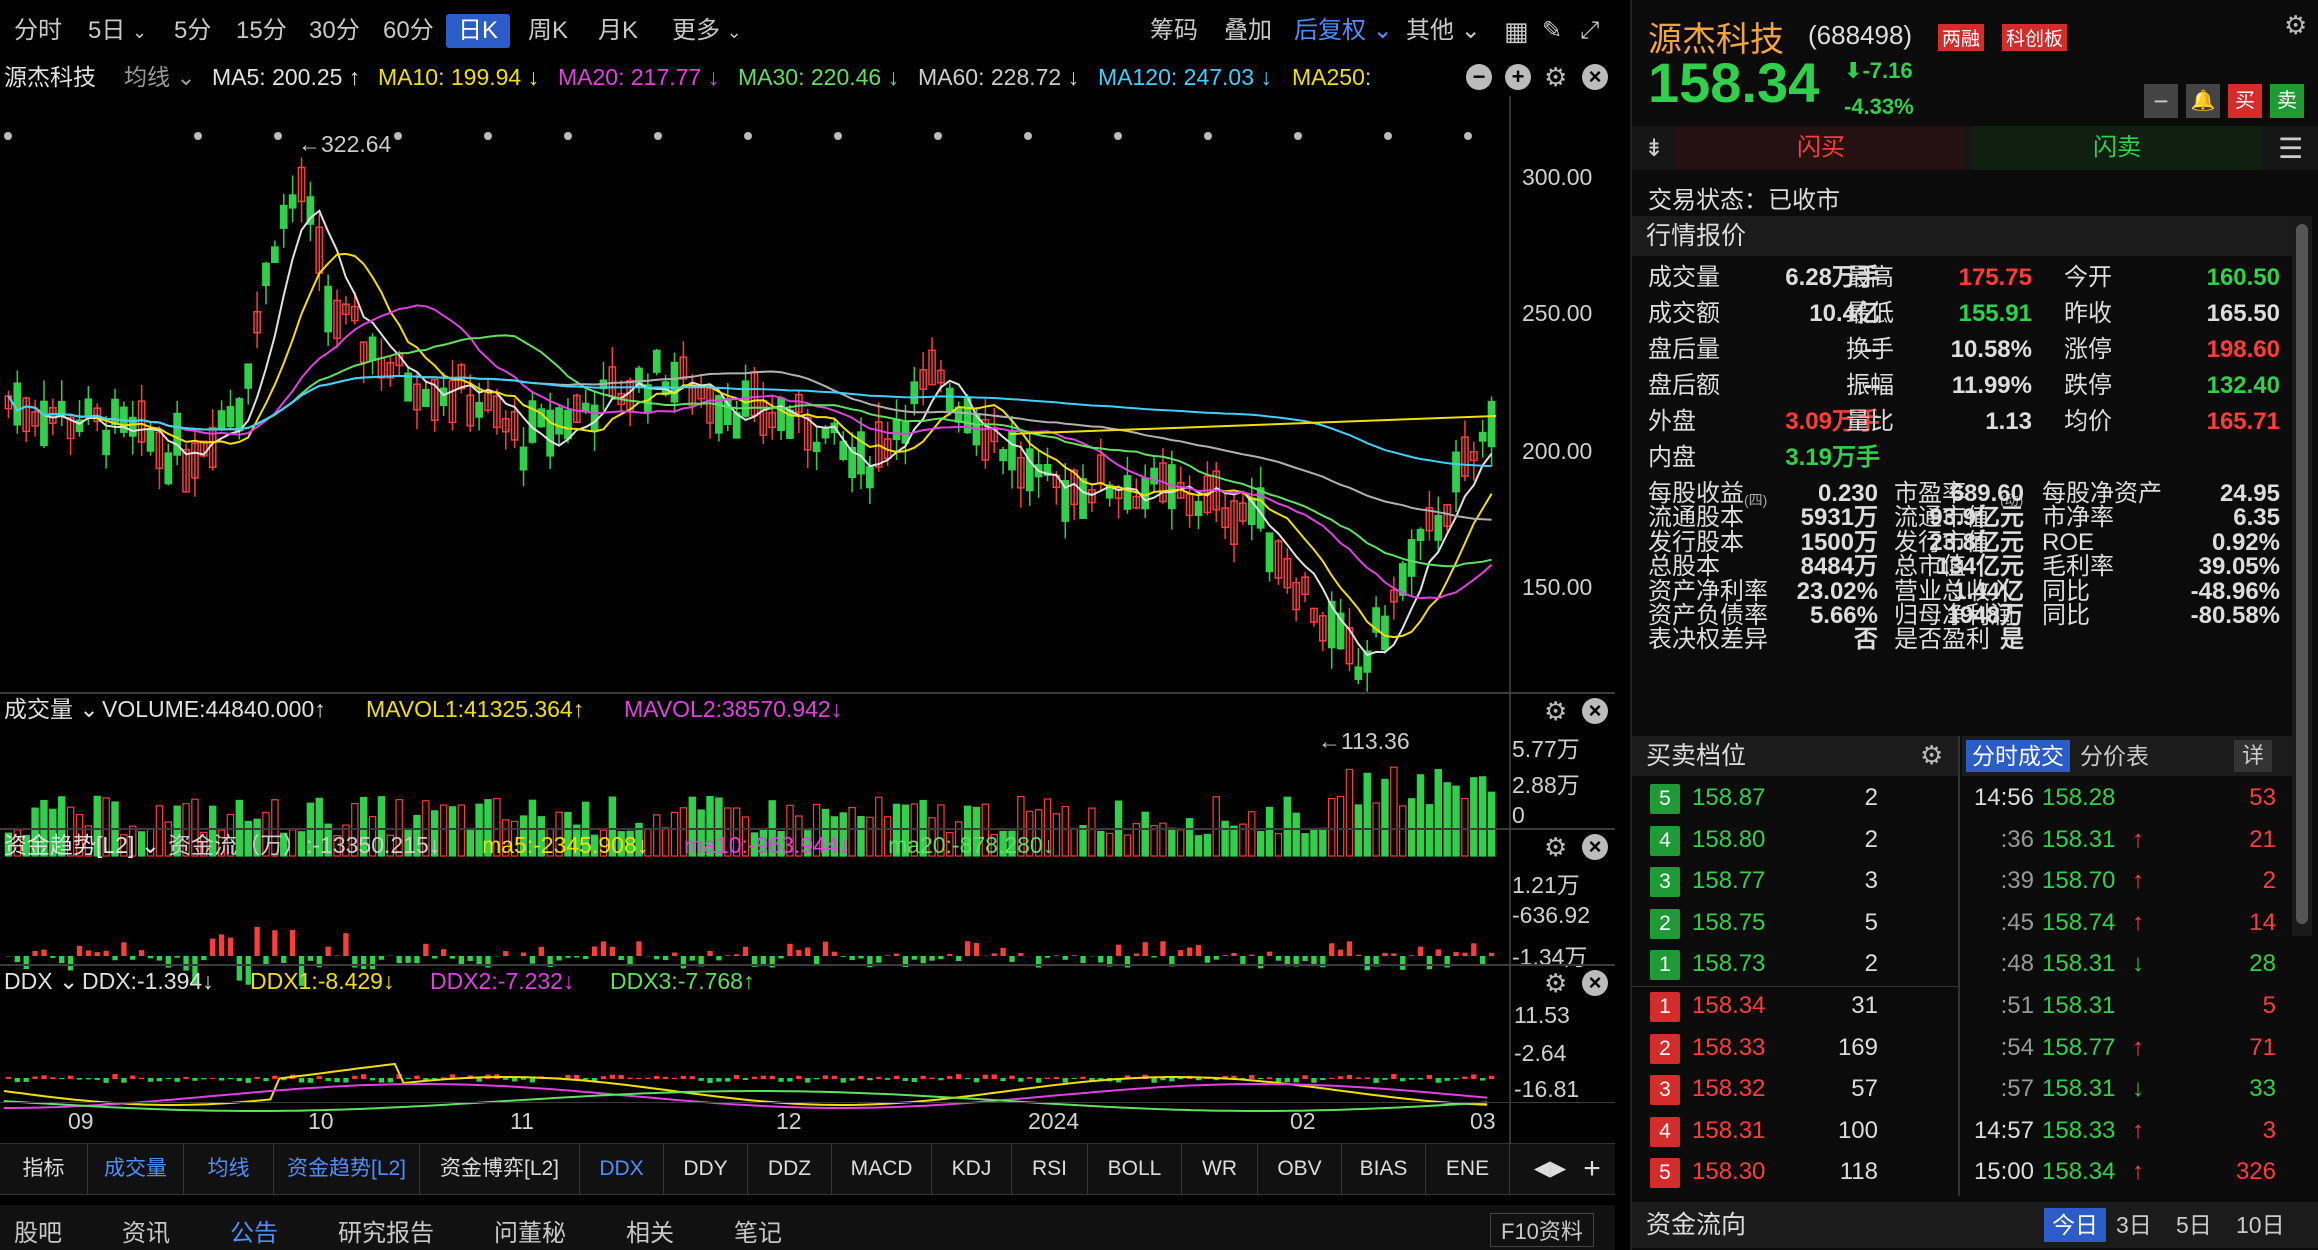 The image size is (2318, 1250). I want to click on orderbook-row: 4 158.80 2, so click(1795, 841).